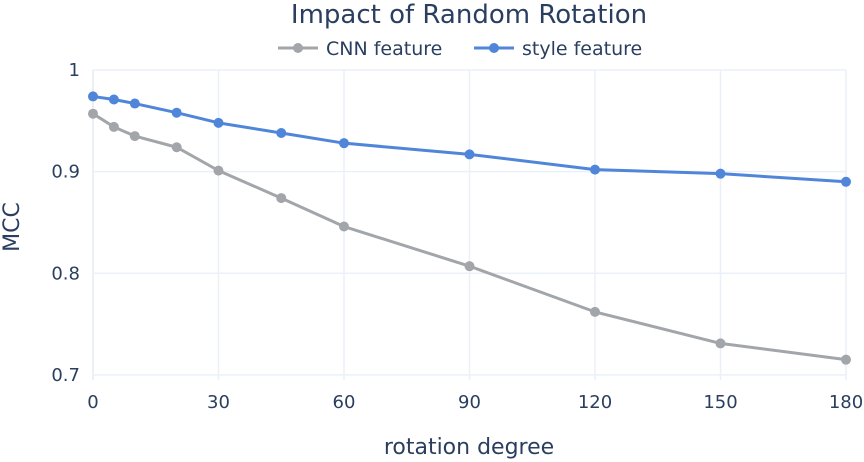 Image resolution: width=864 pixels, height=462 pixels. I want to click on x-axis-ticks: 0 30 60 90 120 150 180, so click(475, 402).